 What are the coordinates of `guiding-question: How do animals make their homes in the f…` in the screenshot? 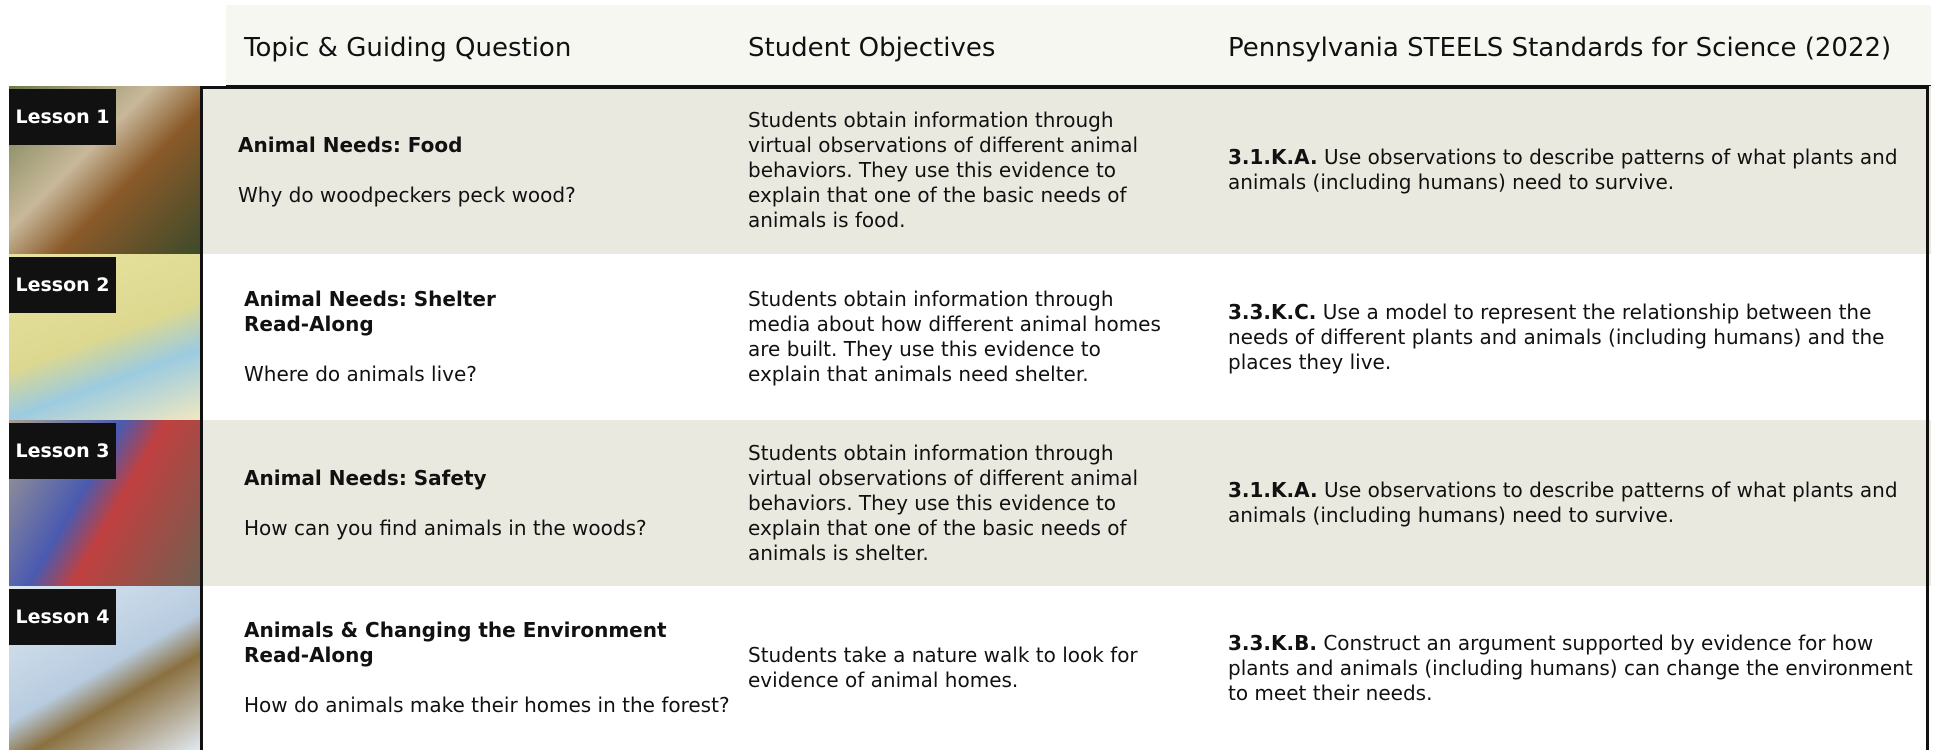 It's located at (487, 705).